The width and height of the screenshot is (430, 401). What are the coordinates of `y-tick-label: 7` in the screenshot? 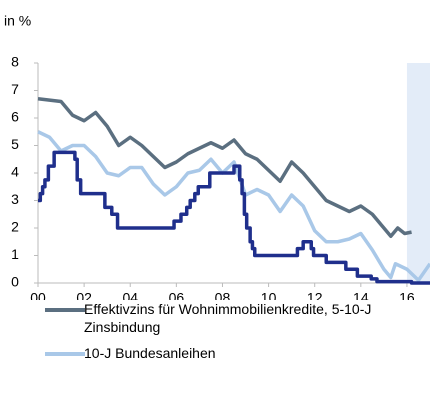 It's located at (15, 89).